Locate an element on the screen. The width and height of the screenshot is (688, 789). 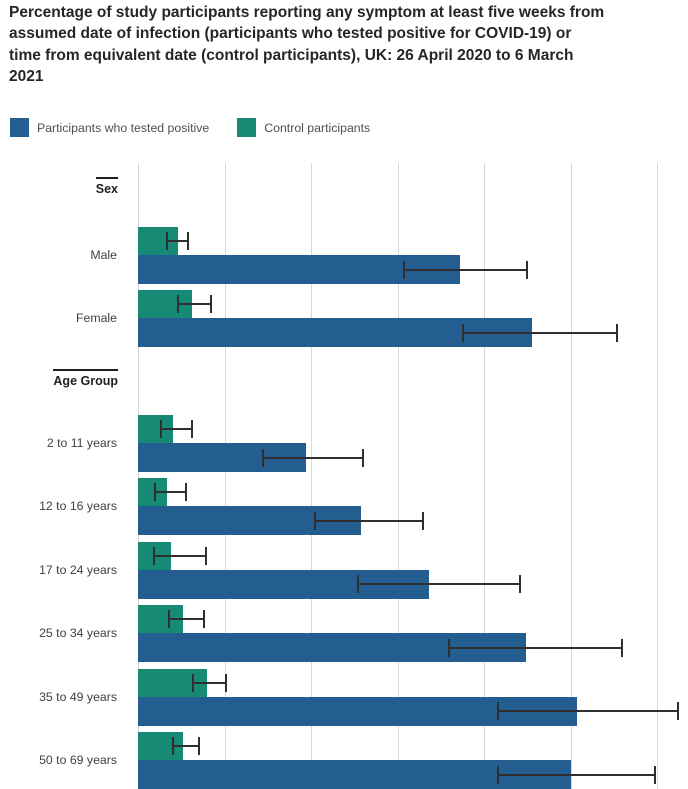
legend-label-positive: Participants who tested positive is located at coordinates (123, 127).